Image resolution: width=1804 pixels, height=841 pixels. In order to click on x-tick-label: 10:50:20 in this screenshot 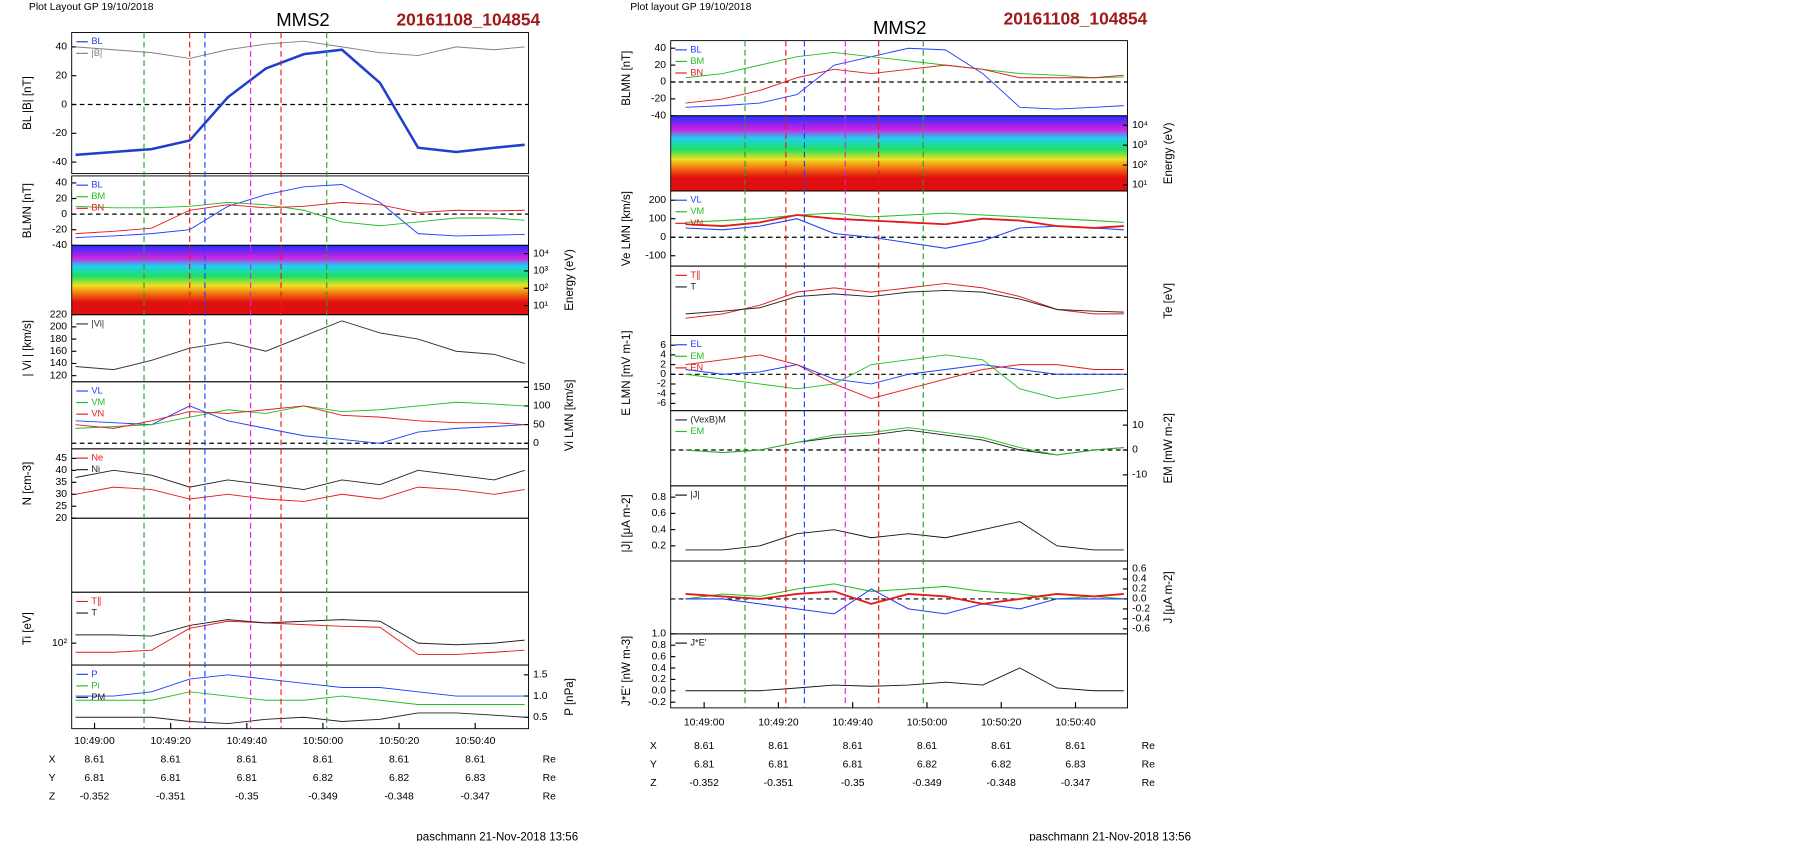, I will do `click(399, 741)`.